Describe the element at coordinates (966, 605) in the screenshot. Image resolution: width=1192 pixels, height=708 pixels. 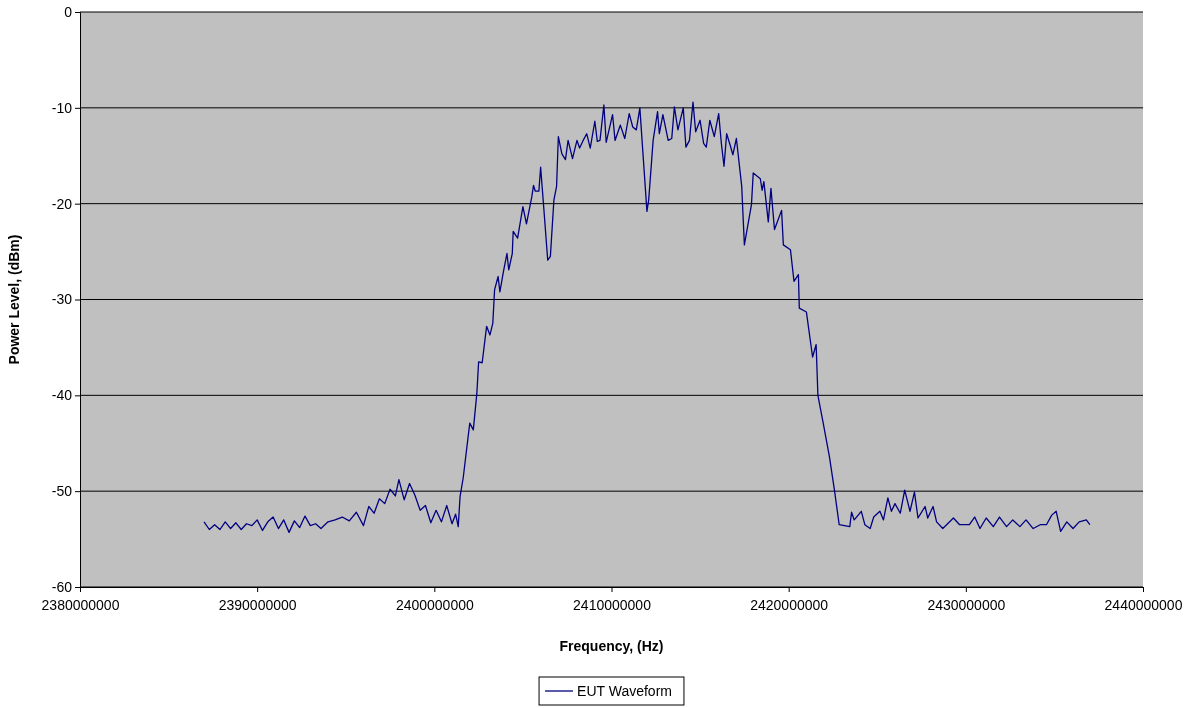
I see `x-tick-label: 2430000000` at that location.